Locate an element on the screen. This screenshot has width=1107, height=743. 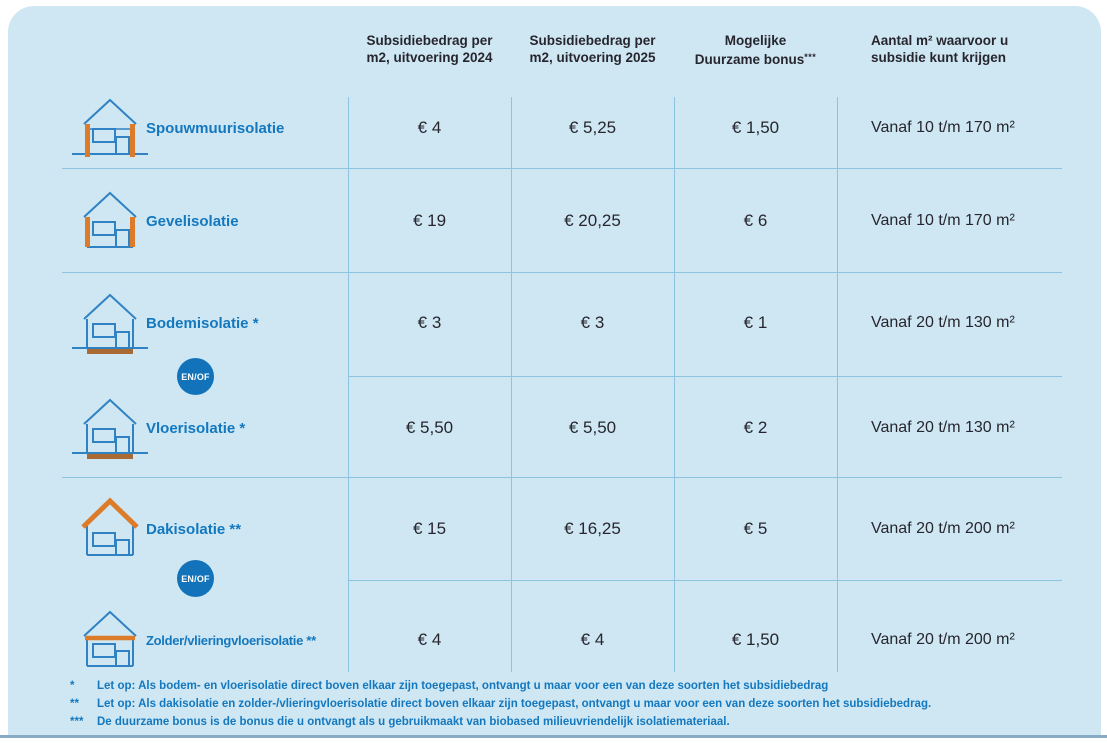
row-label: Vloerisolatie * is located at coordinates (196, 428).